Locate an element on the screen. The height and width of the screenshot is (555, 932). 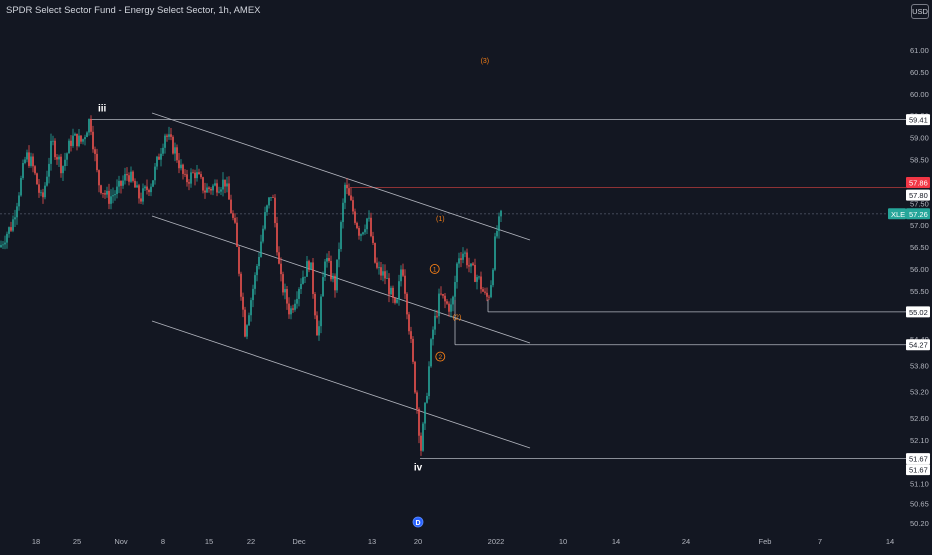
y-tick-label: 50.20 is located at coordinates (919, 523).